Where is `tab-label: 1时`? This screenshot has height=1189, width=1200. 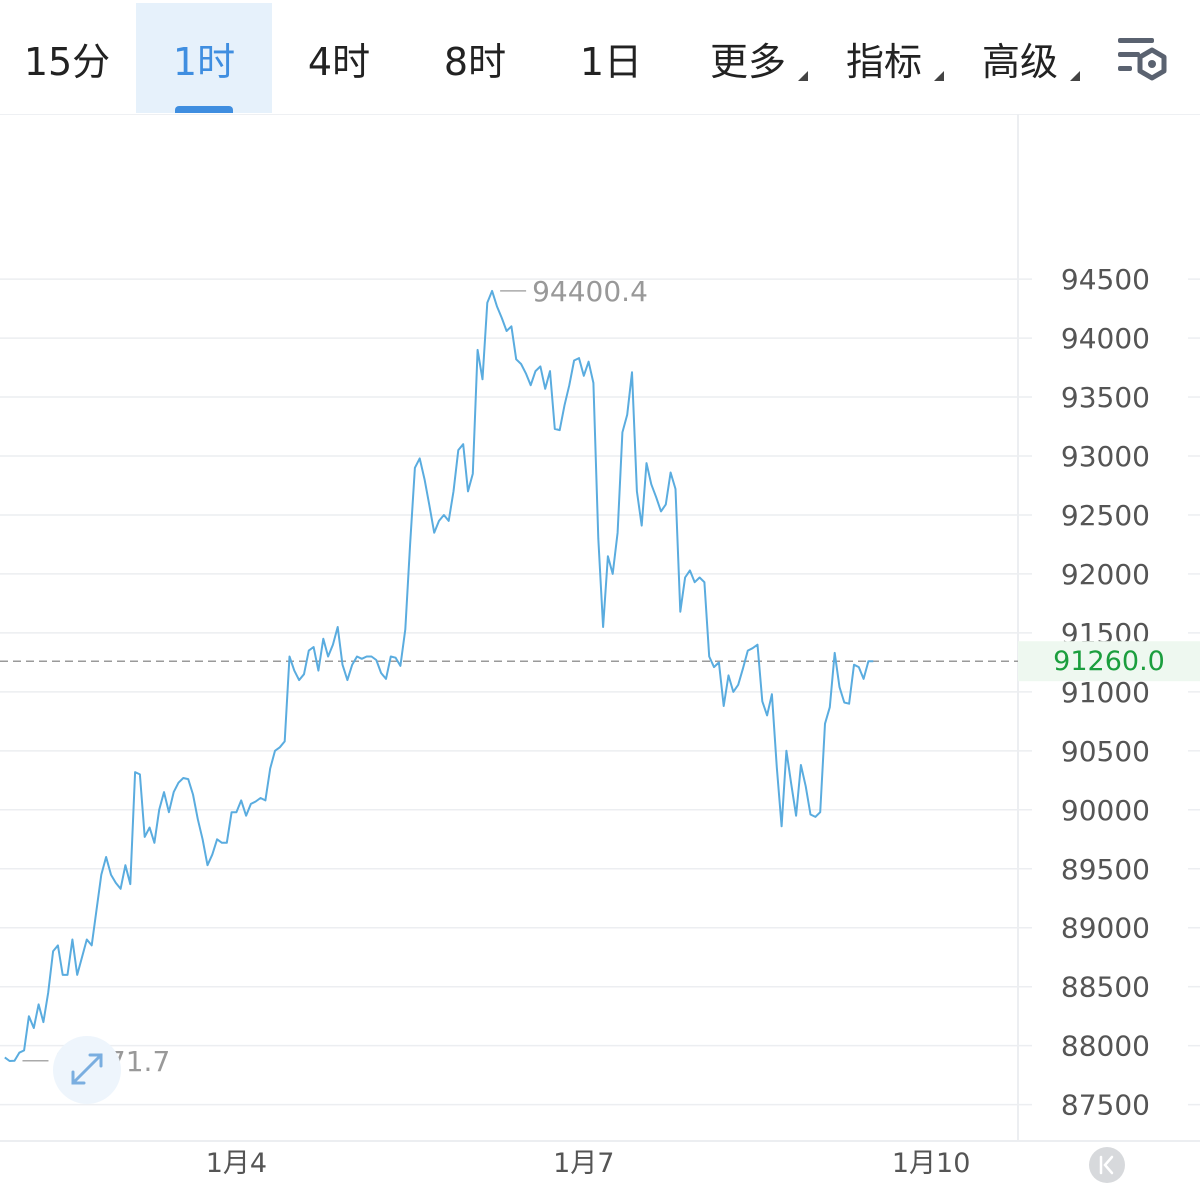 tab-label: 1时 is located at coordinates (204, 61).